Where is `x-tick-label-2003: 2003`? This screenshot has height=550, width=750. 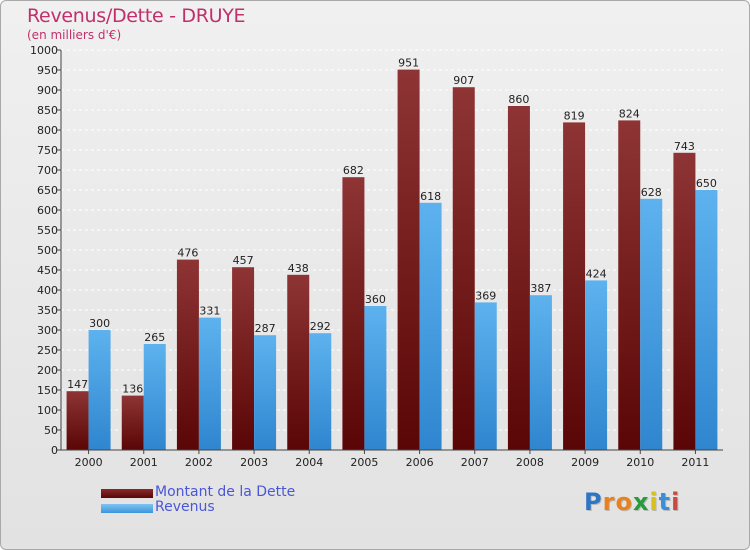
x-tick-label-2003: 2003 is located at coordinates (254, 462).